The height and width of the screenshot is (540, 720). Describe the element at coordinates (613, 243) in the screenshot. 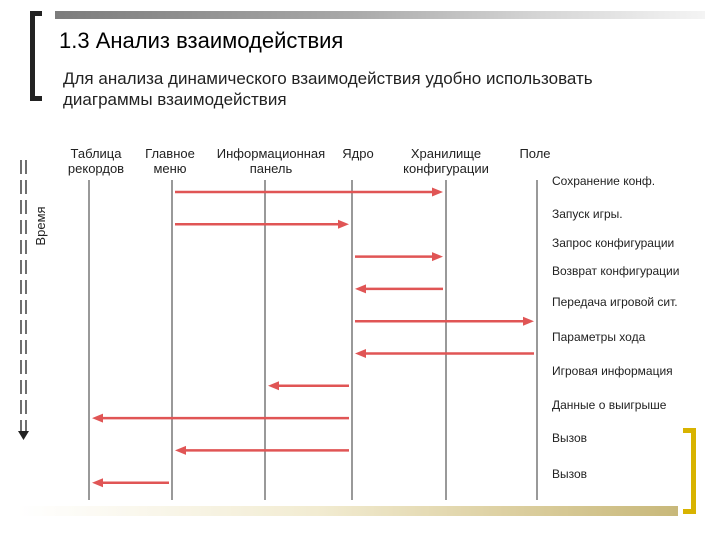

I see `message-label: Запрос конфигурации` at that location.